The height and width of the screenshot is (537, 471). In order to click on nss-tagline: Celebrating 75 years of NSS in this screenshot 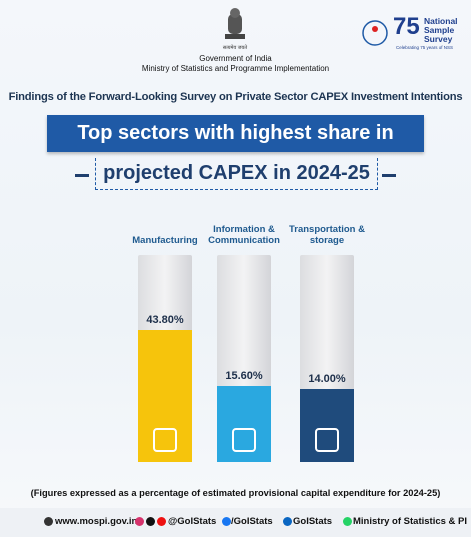, I will do `click(425, 47)`.